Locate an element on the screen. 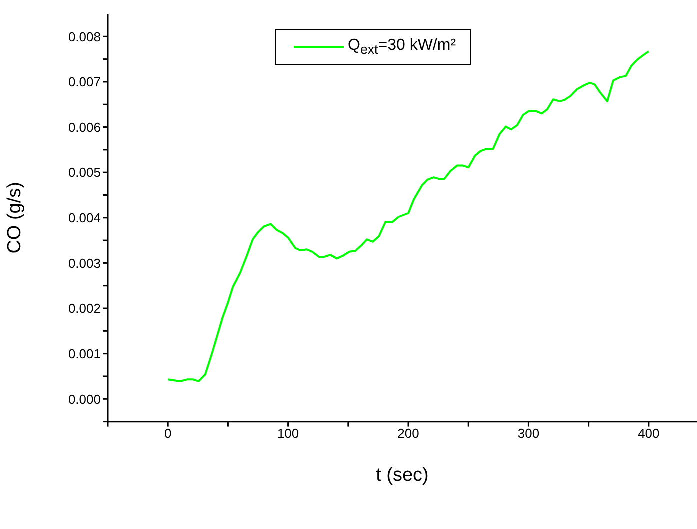 Image resolution: width=697 pixels, height=529 pixels. y-tick-label: 0.000 is located at coordinates (84, 399).